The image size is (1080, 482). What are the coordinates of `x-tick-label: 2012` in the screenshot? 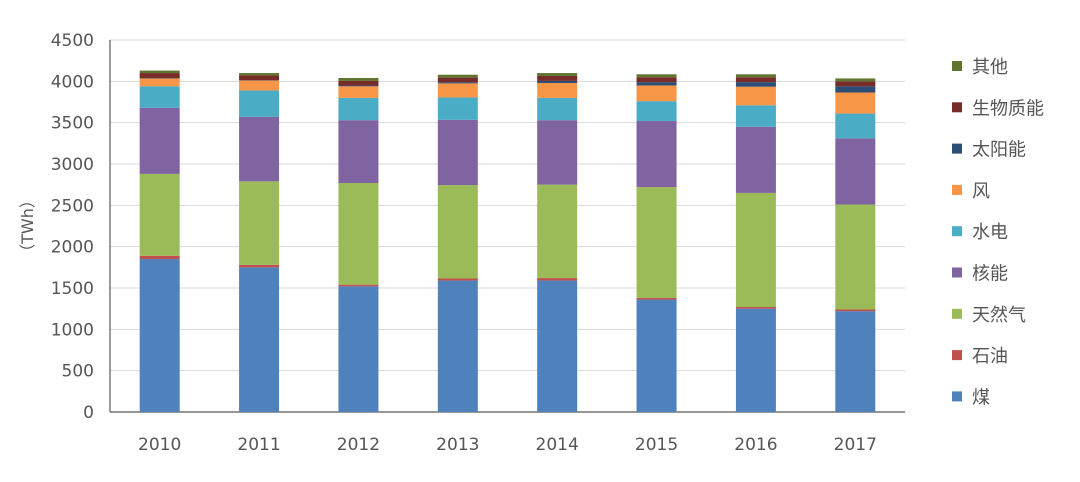 It's located at (358, 445).